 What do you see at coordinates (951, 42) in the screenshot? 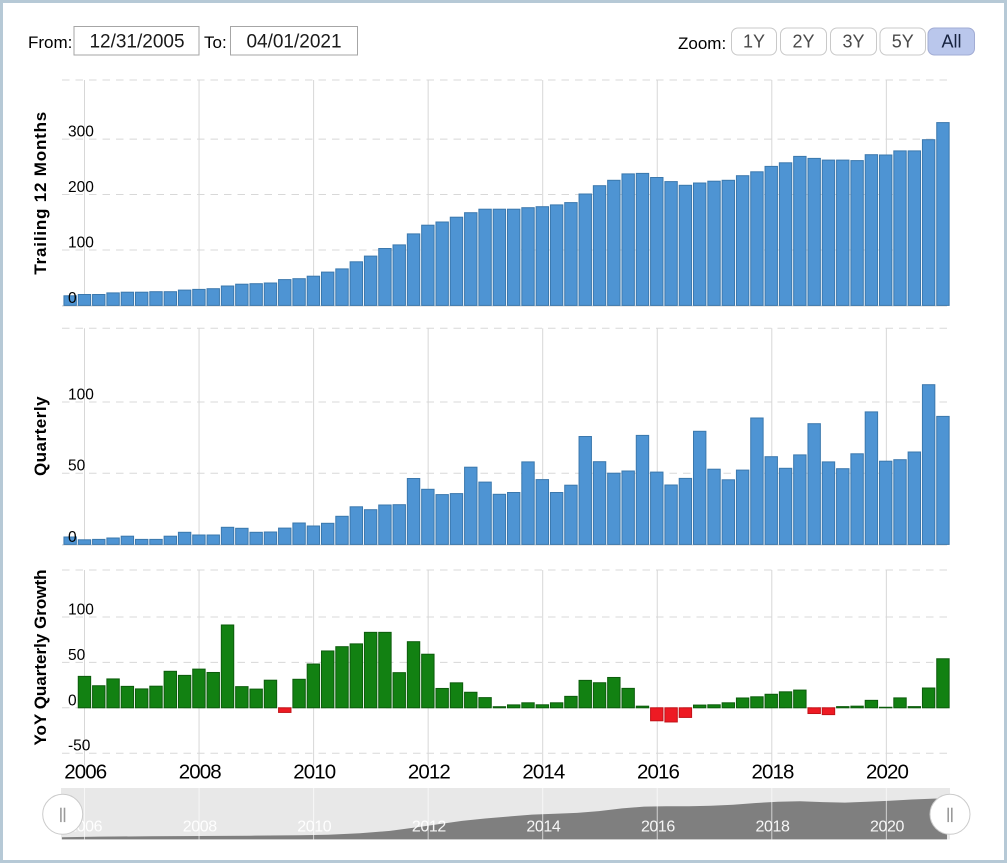
I see `svg-text: All` at bounding box center [951, 42].